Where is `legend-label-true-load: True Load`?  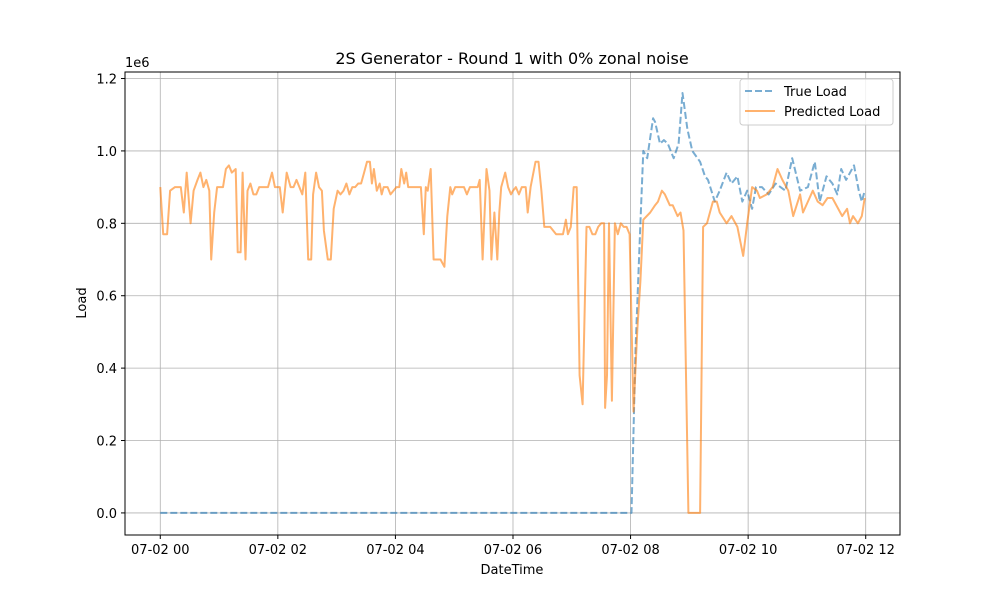 legend-label-true-load: True Load is located at coordinates (815, 92).